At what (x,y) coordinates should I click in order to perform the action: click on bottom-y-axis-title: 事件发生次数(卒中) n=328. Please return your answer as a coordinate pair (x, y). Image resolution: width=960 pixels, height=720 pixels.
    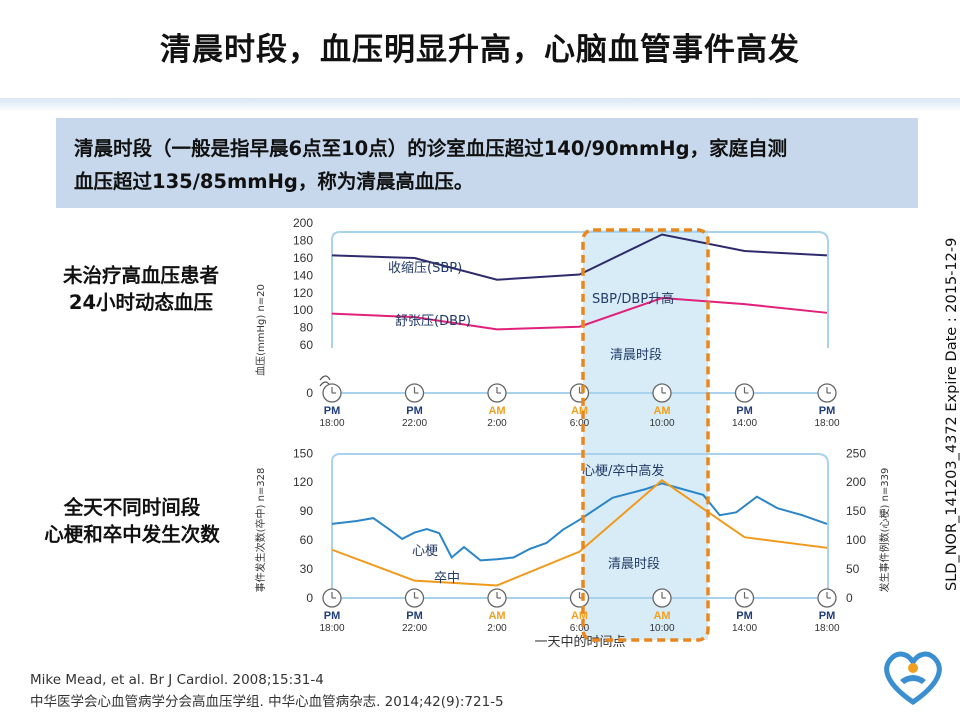
    Looking at the image, I should click on (260, 530).